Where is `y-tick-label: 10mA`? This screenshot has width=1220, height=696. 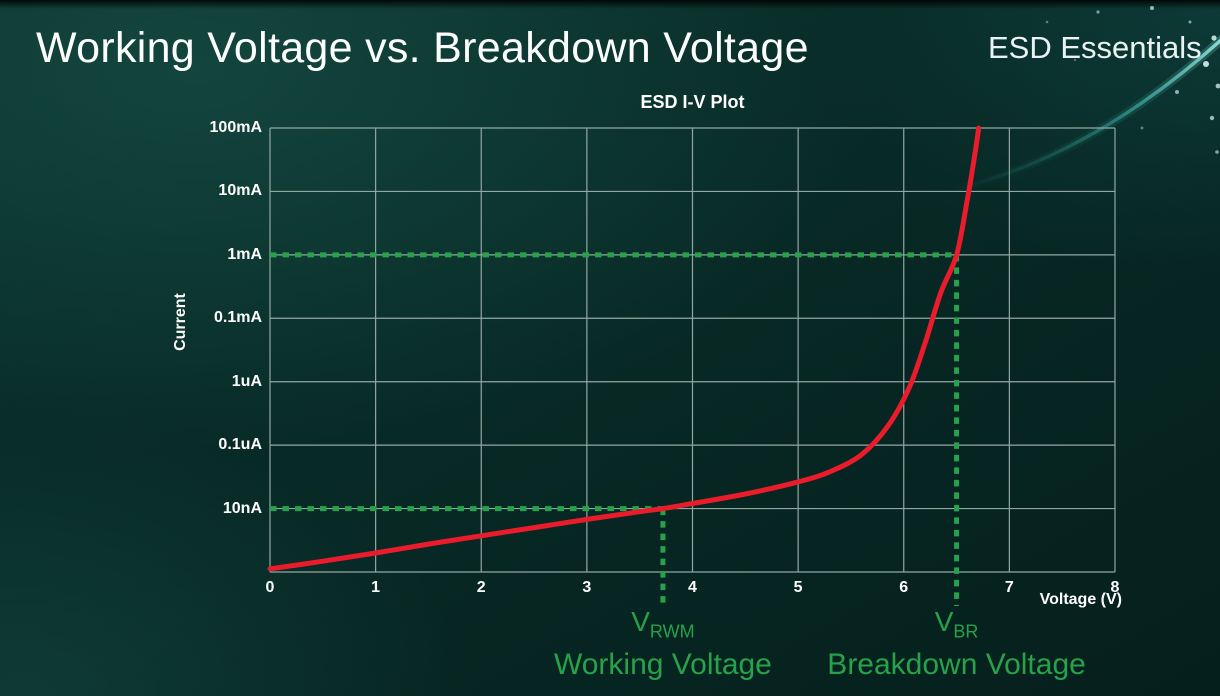
y-tick-label: 10mA is located at coordinates (240, 191).